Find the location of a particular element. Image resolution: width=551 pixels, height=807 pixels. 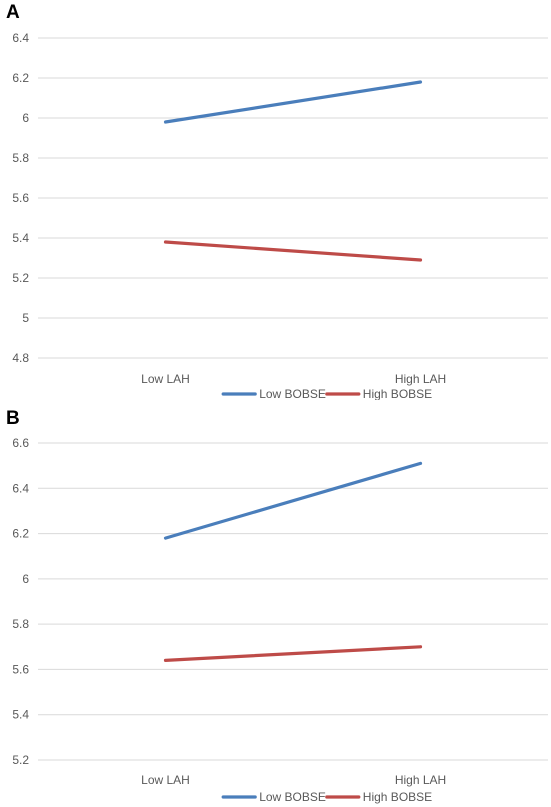

panel-label-b: B is located at coordinates (13, 418).